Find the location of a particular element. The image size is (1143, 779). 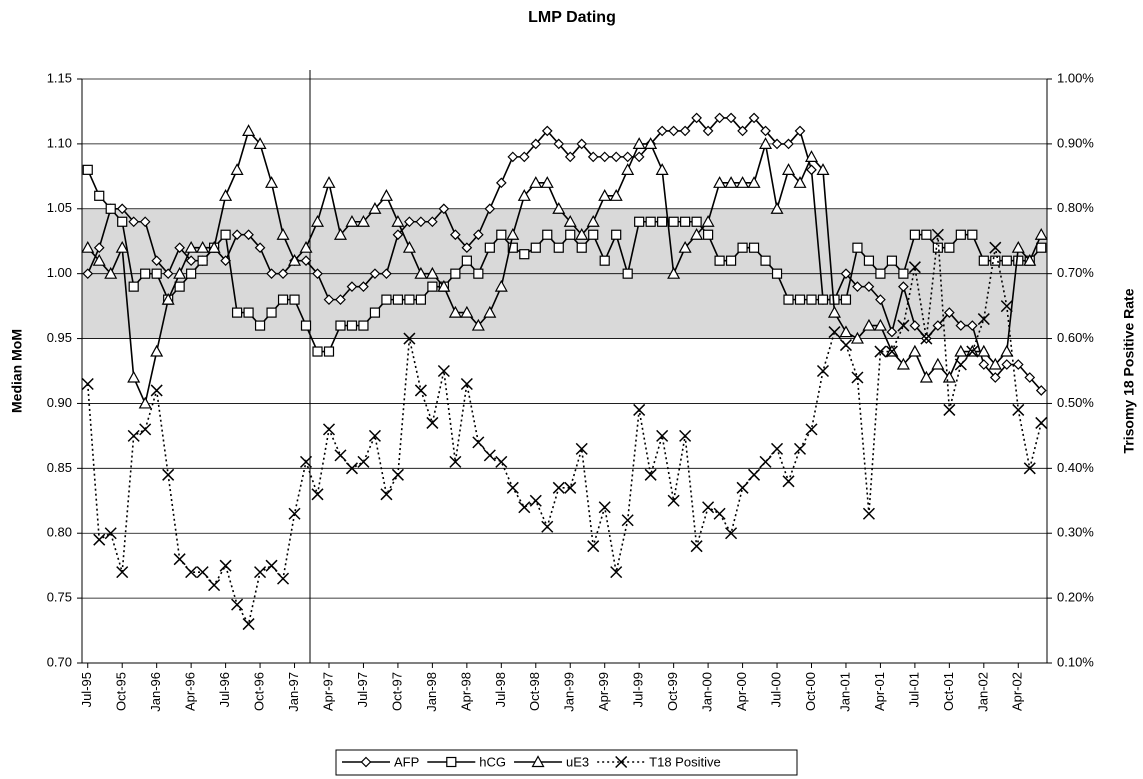

x-tick-label: Jan-01 is located at coordinates (844, 692).